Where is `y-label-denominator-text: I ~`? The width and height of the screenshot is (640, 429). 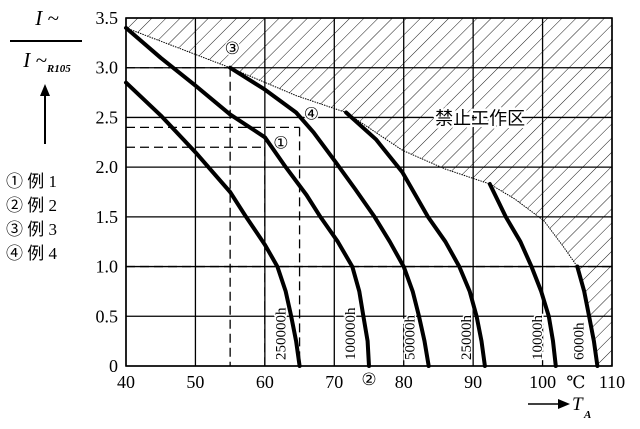 y-label-denominator-text: I ~ is located at coordinates (35, 60).